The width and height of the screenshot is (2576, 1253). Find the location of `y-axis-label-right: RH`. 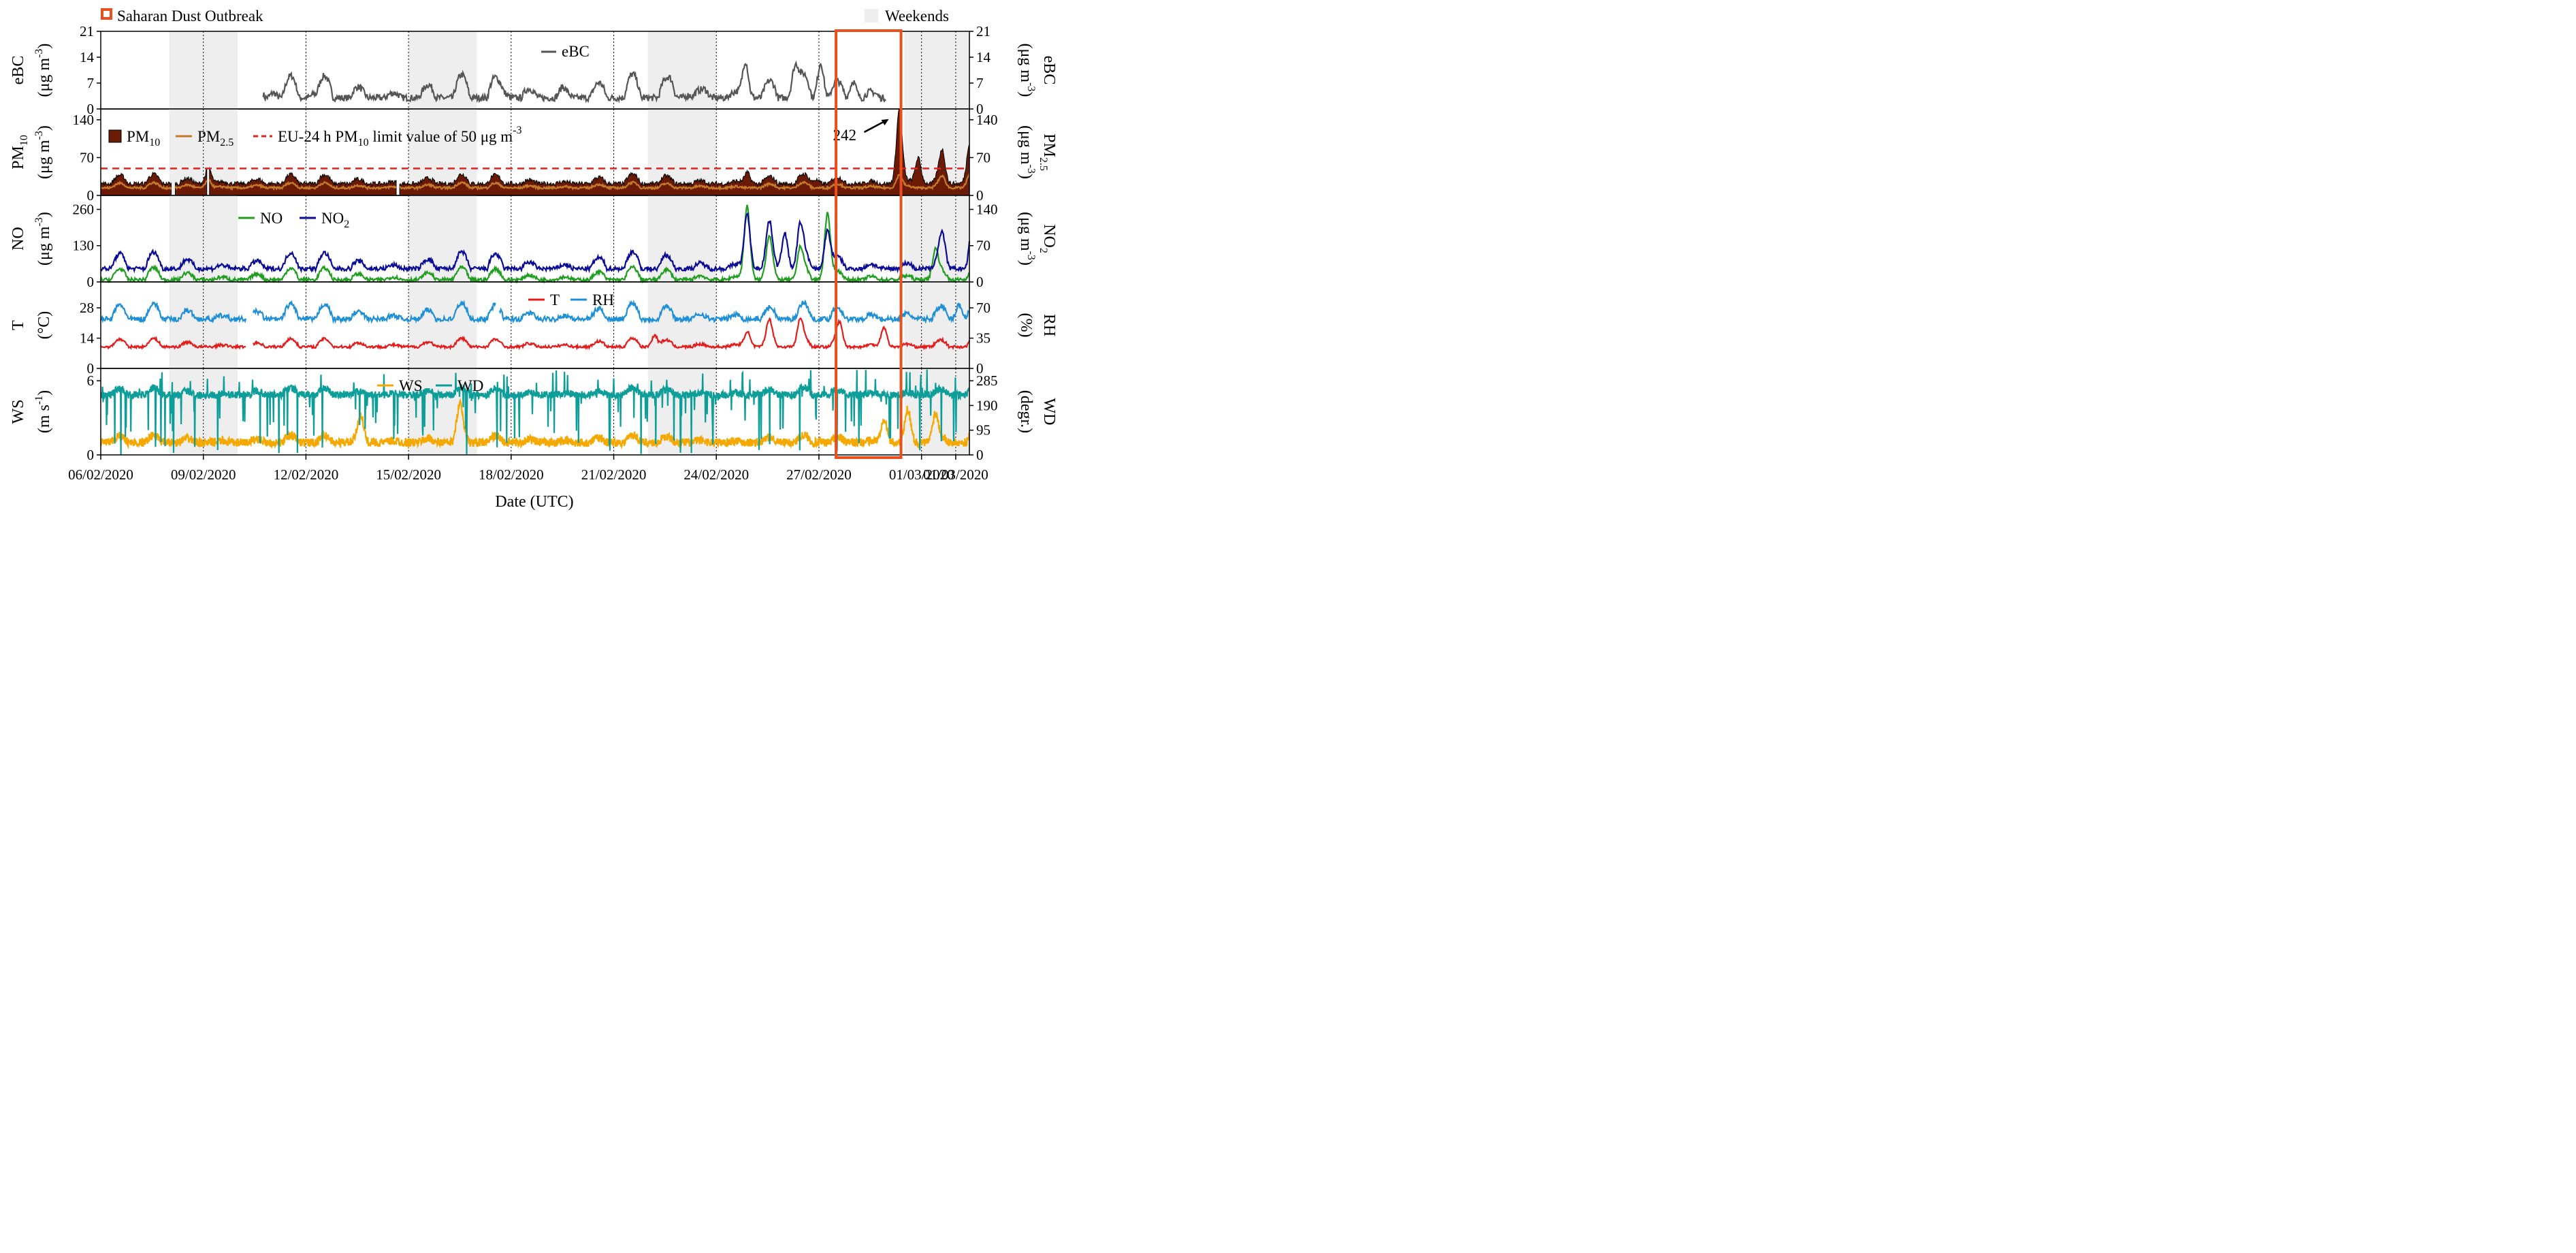

y-axis-label-right: RH is located at coordinates (1049, 325).